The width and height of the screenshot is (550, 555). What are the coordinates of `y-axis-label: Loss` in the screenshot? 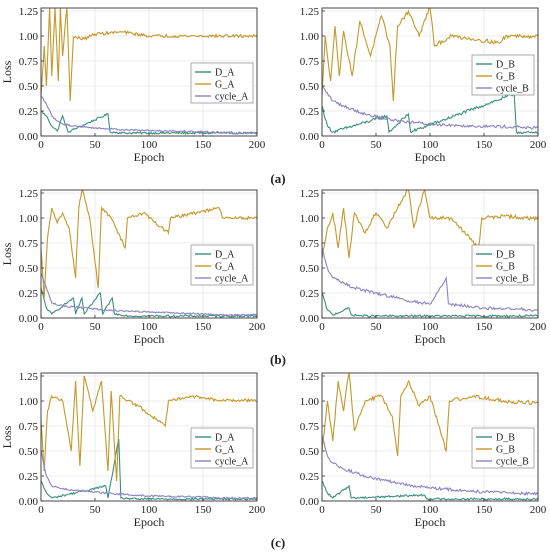 It's located at (7, 71).